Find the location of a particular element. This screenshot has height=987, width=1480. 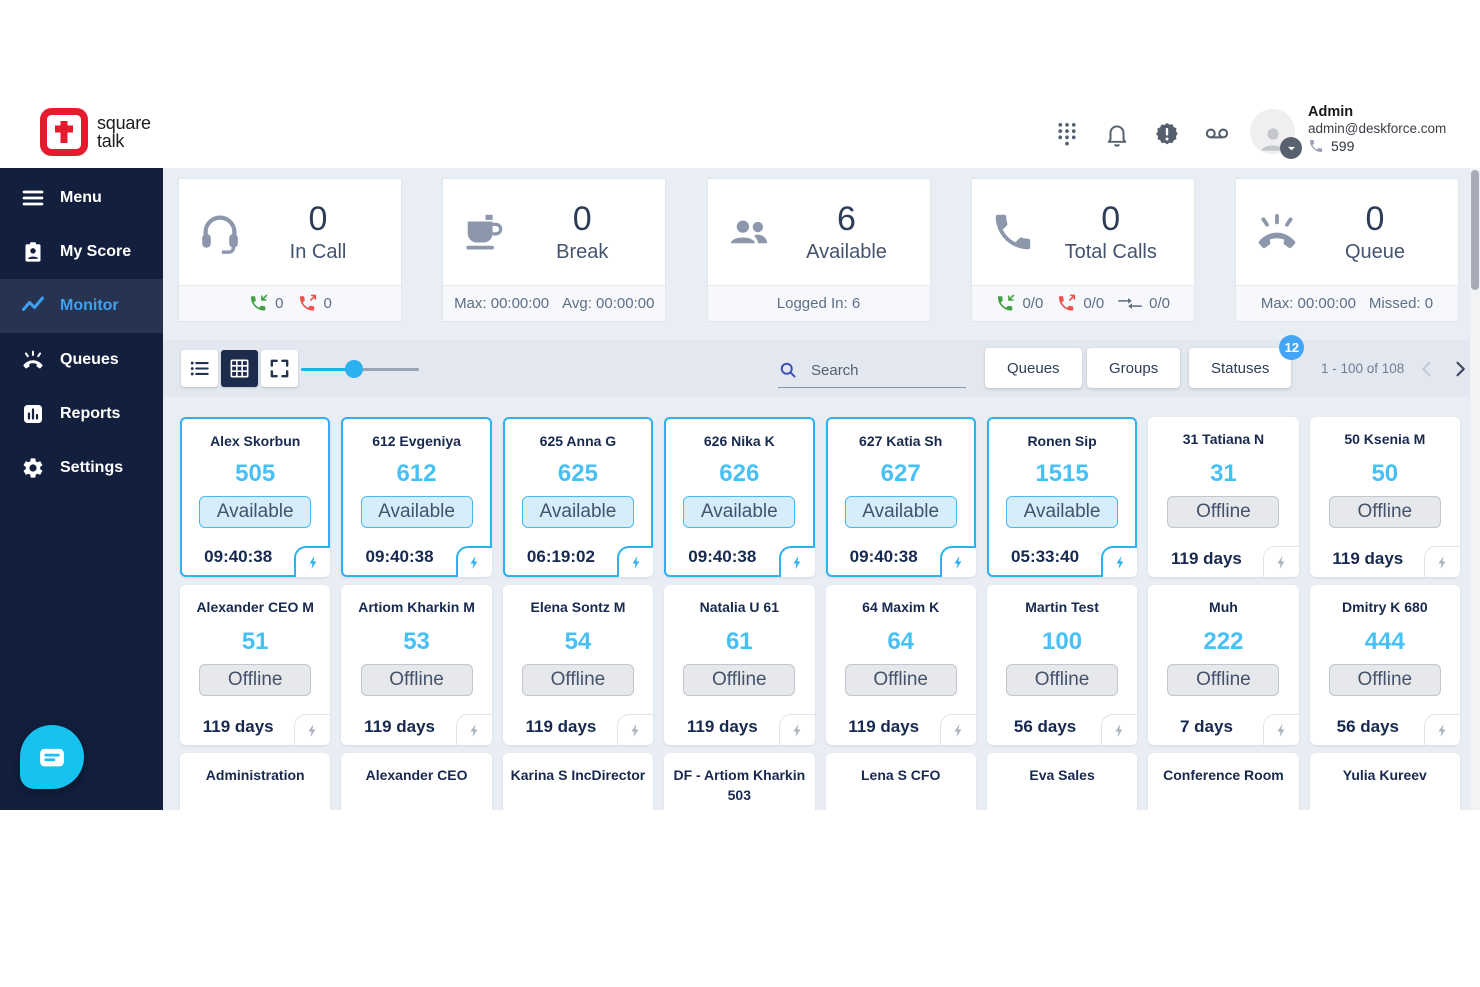

slider-fill is located at coordinates (328, 369).